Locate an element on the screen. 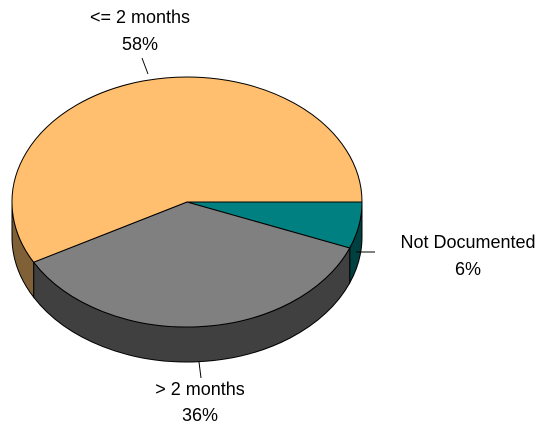  slice-label: Not Documented is located at coordinates (467, 242).